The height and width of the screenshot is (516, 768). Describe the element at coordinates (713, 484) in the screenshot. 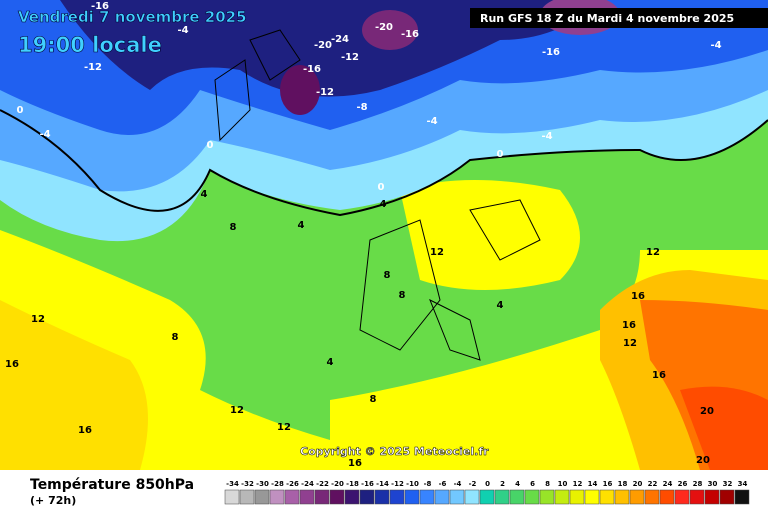

I see `legend-label: 30` at that location.